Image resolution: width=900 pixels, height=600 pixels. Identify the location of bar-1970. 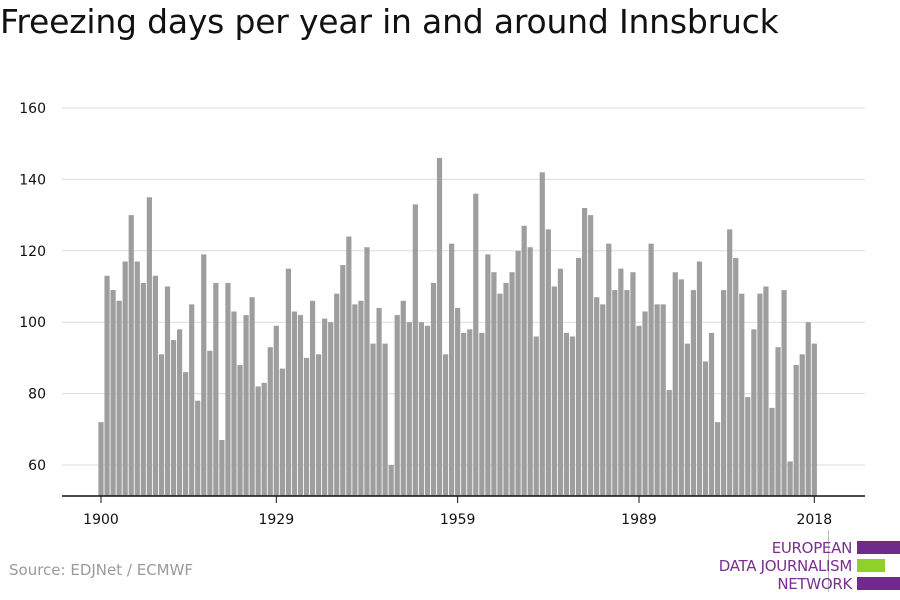
(524, 360).